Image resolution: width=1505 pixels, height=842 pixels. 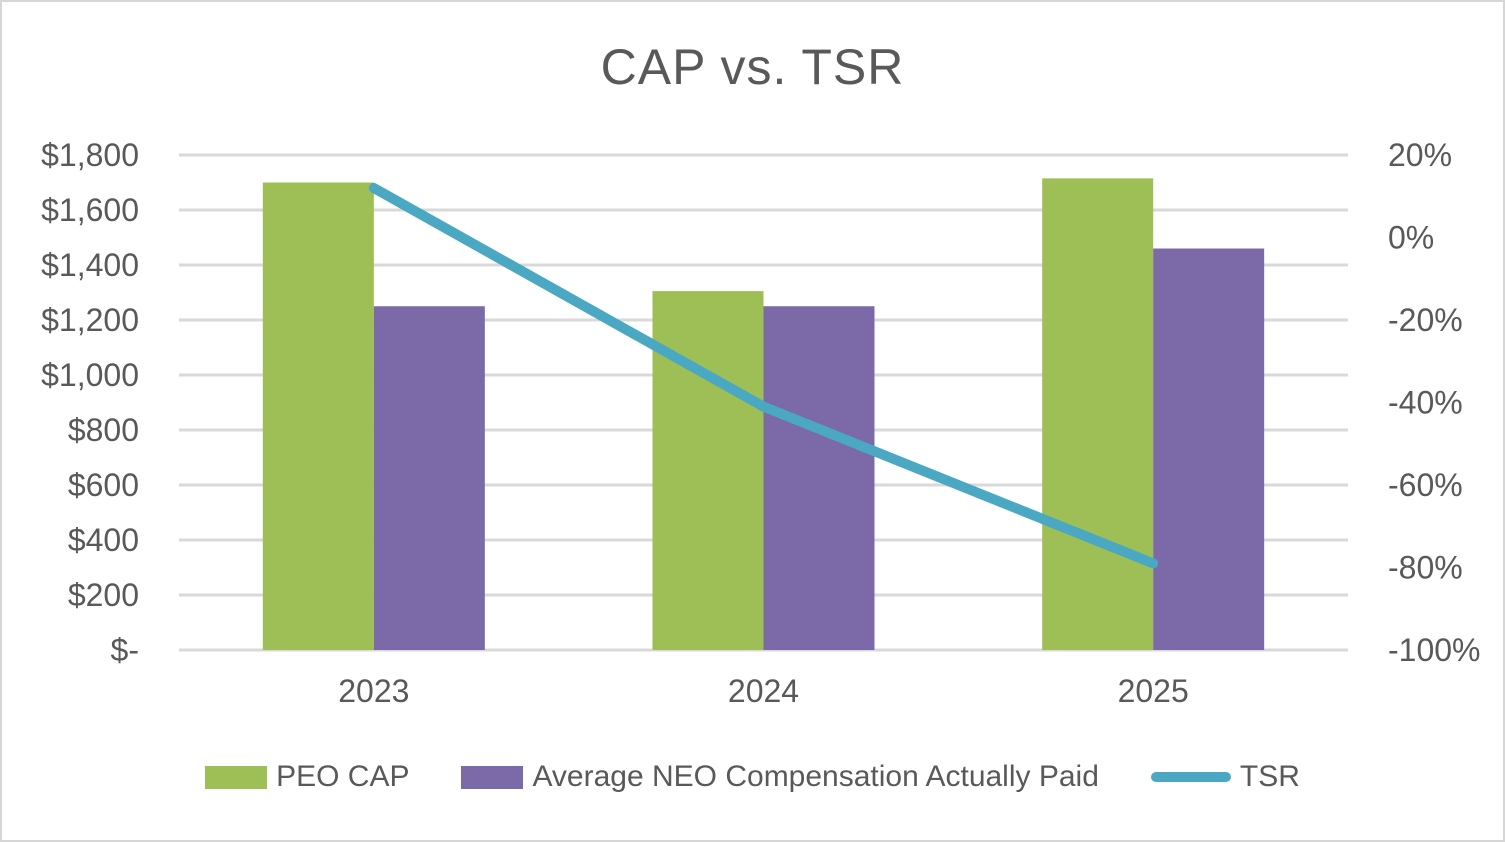 What do you see at coordinates (1425, 568) in the screenshot?
I see `right-axis-tick-label: -80%` at bounding box center [1425, 568].